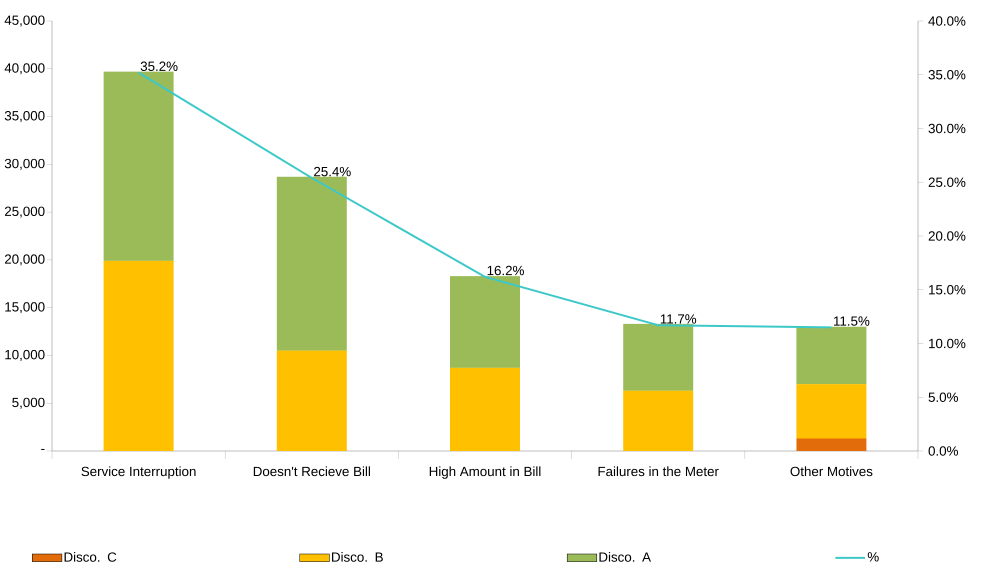 The height and width of the screenshot is (570, 982). What do you see at coordinates (357, 557) in the screenshot?
I see `legend-label: Disco. B` at bounding box center [357, 557].